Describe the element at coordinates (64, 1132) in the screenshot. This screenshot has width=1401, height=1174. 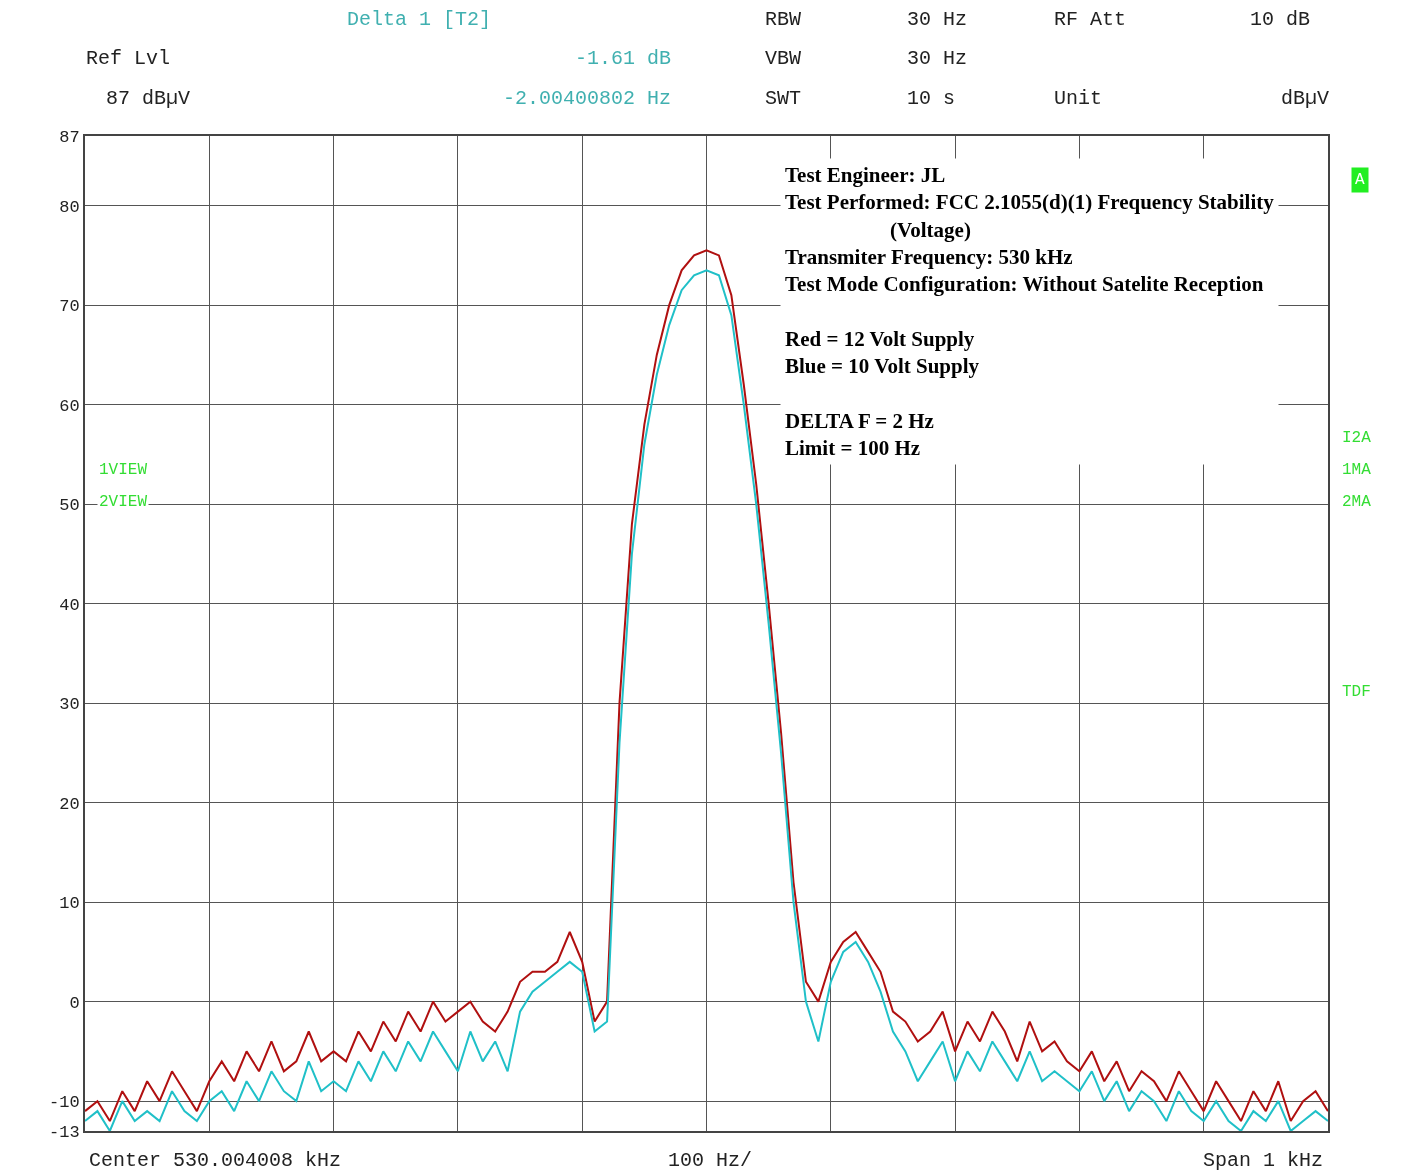
I see `y-tick-label: -13` at that location.